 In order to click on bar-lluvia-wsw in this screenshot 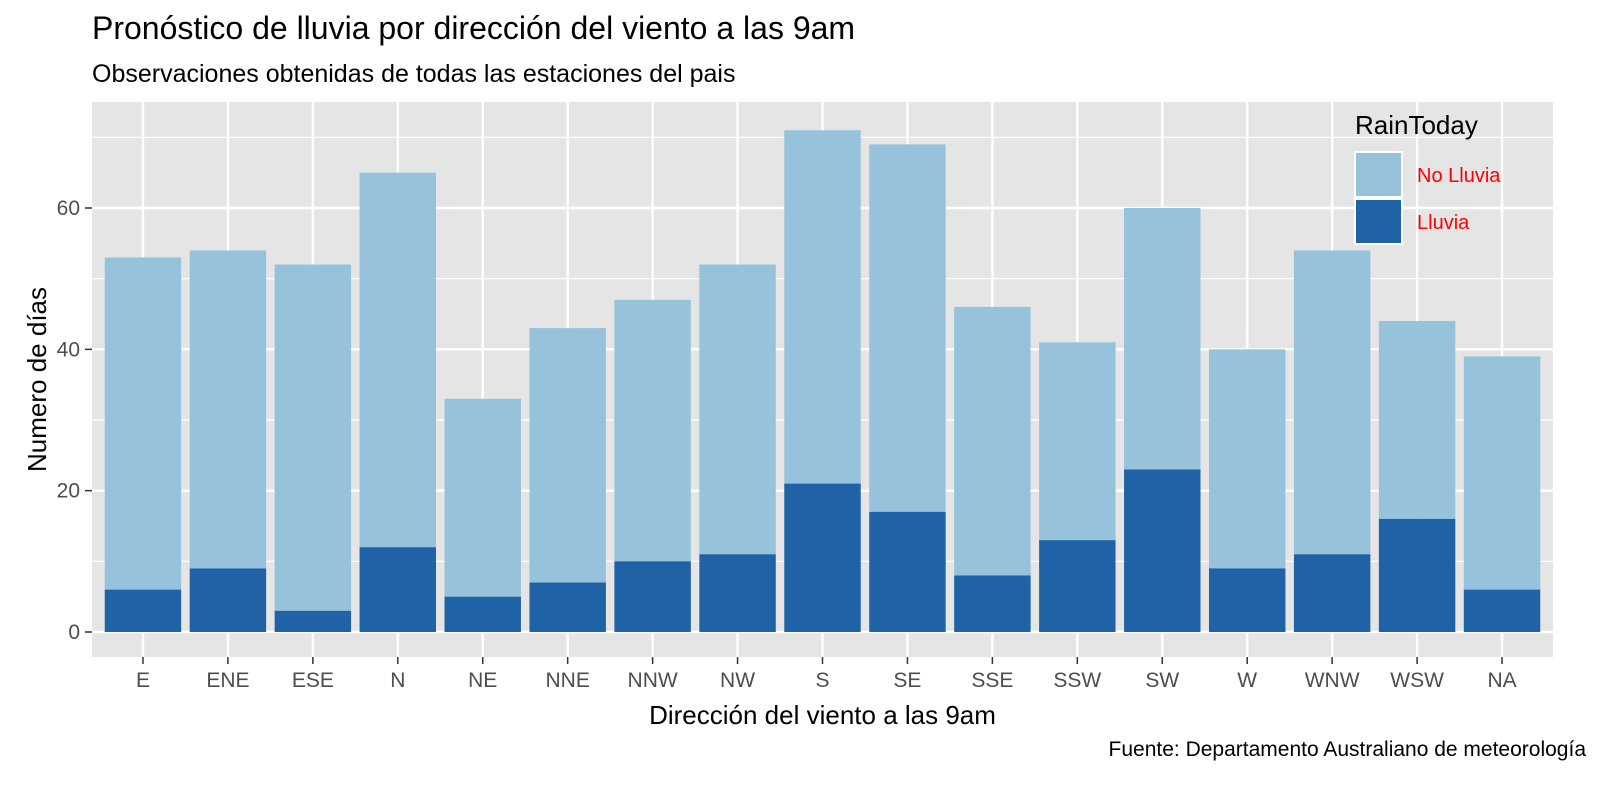, I will do `click(1417, 575)`.